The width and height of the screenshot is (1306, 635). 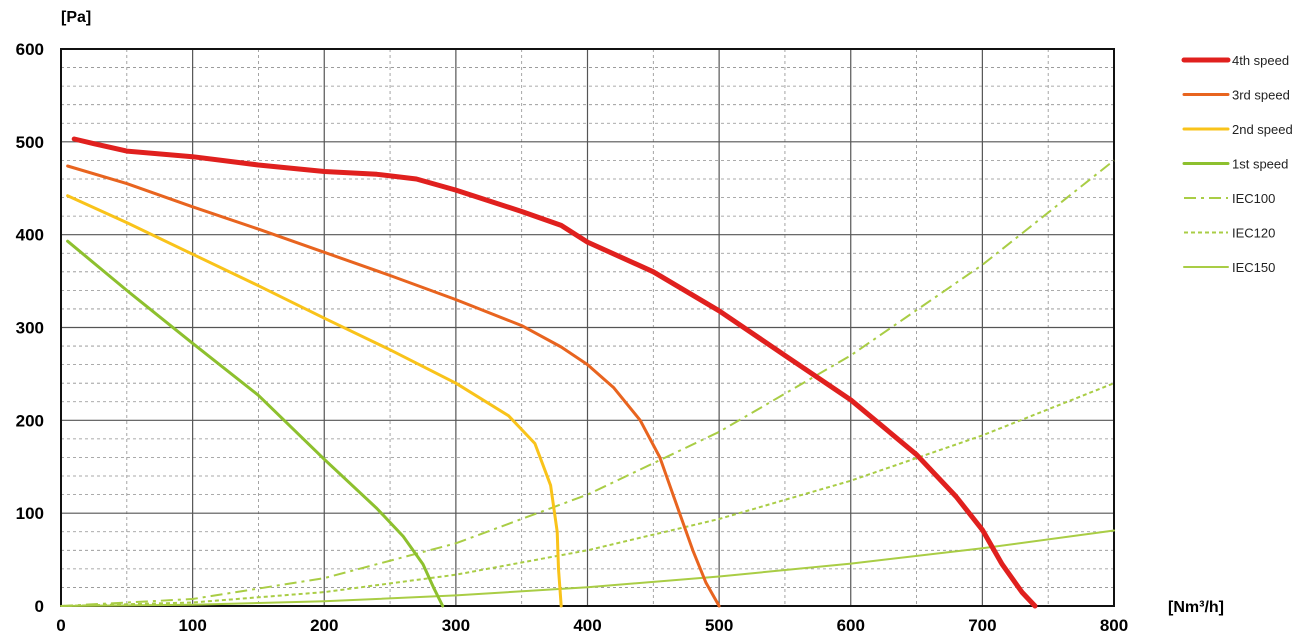 What do you see at coordinates (1260, 60) in the screenshot?
I see `legend-label: 4th speed` at bounding box center [1260, 60].